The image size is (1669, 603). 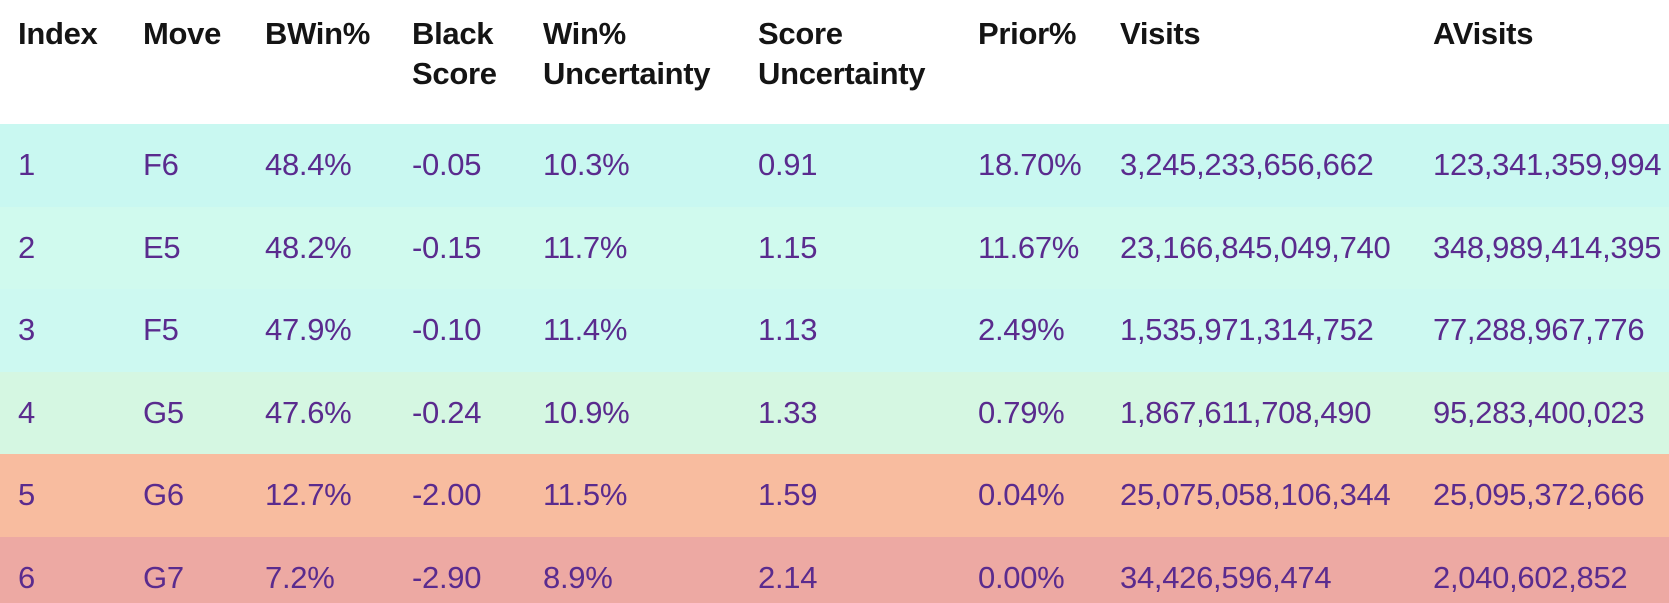 What do you see at coordinates (204, 62) in the screenshot?
I see `header-cell-move: Move` at bounding box center [204, 62].